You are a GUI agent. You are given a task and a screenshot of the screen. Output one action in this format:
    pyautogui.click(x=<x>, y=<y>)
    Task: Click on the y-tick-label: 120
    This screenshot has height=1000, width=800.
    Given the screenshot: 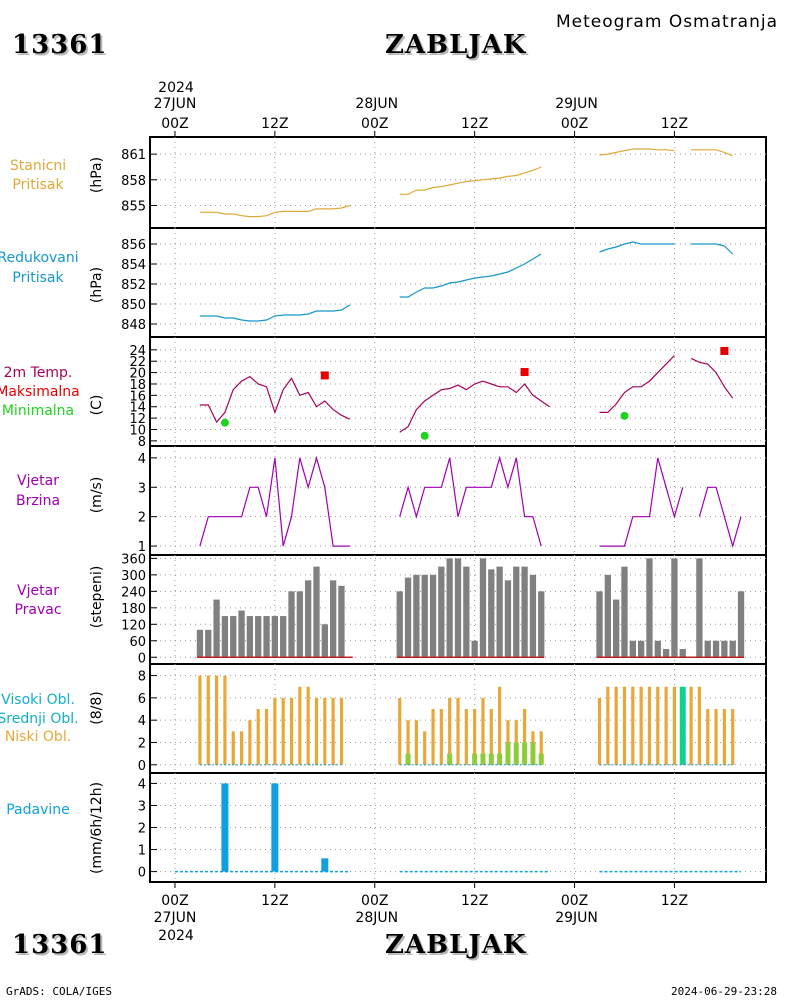 What is the action you would take?
    pyautogui.click(x=133, y=625)
    